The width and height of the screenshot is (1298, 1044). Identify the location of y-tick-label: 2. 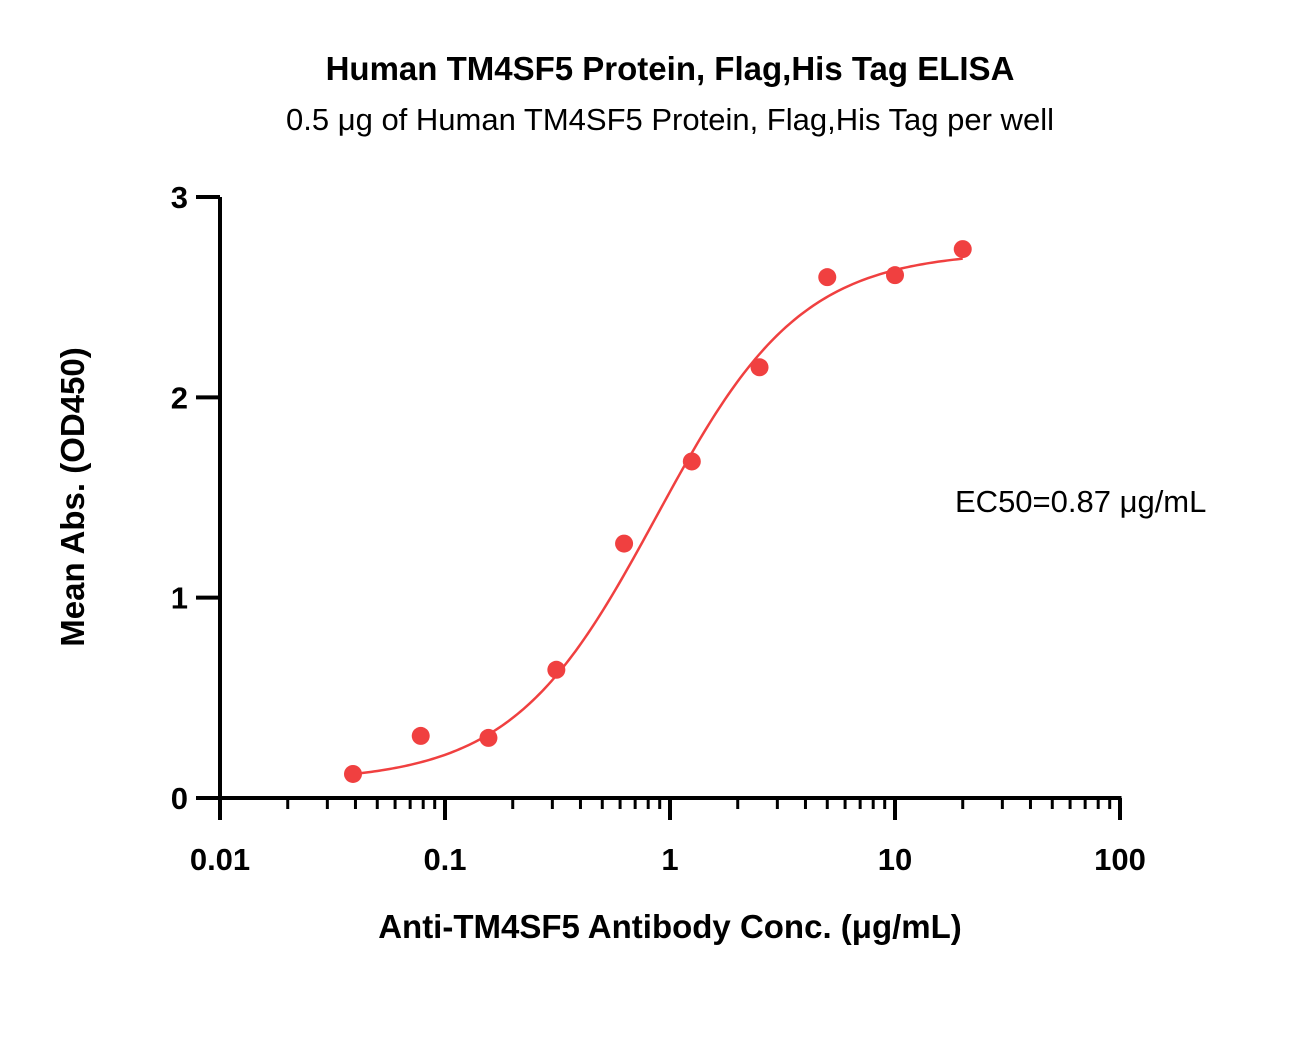
(179, 397).